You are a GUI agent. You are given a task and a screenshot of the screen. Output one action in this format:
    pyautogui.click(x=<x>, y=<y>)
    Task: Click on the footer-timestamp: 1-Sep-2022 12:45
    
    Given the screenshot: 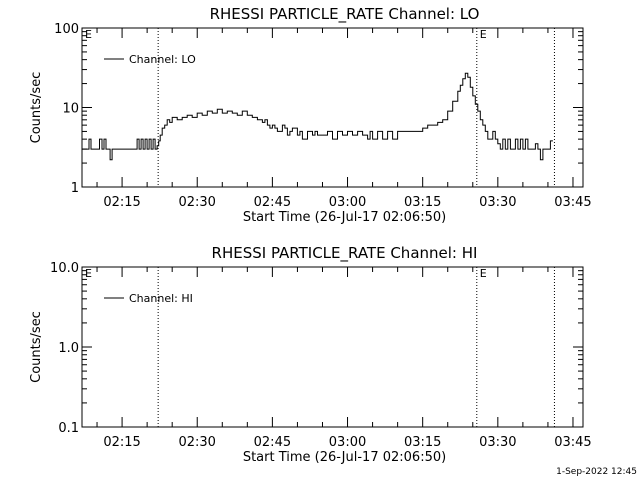 What is the action you would take?
    pyautogui.click(x=596, y=472)
    